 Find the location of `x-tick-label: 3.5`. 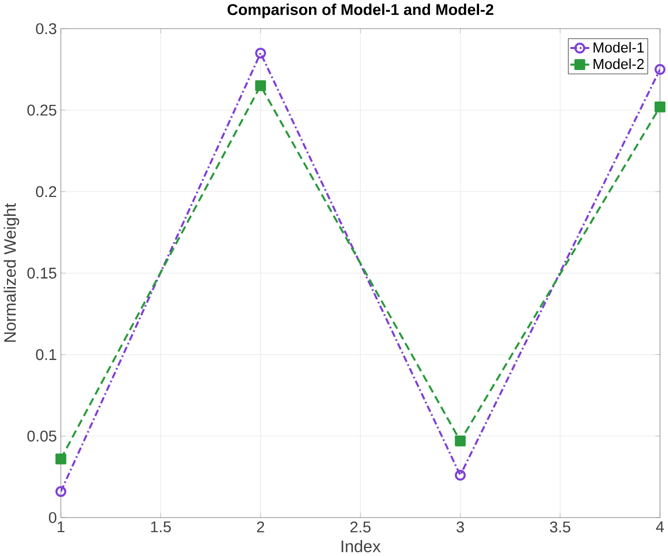

x-tick-label: 3.5 is located at coordinates (560, 526).